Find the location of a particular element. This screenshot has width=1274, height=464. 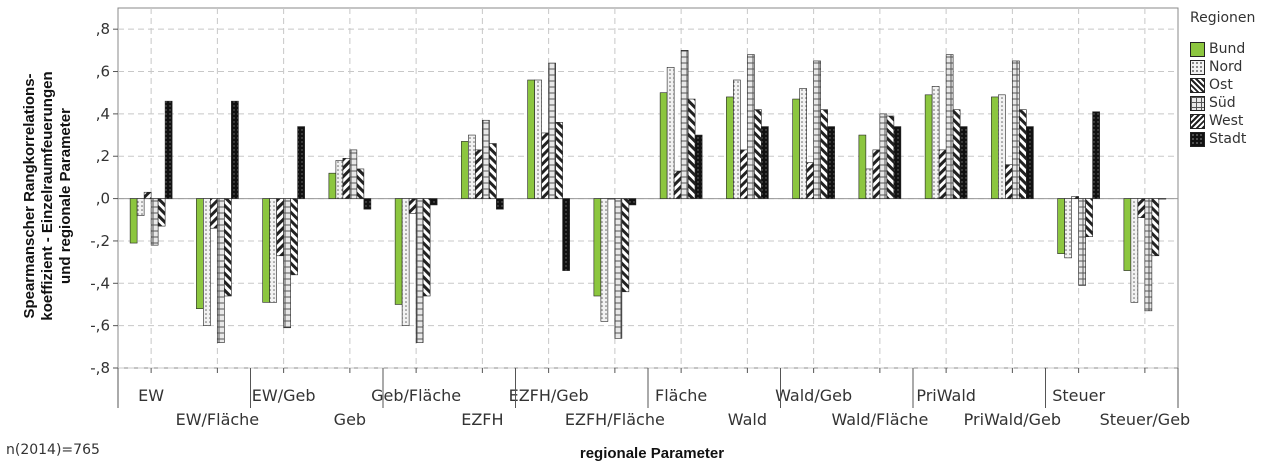

legend-label: Bund is located at coordinates (1227, 49).